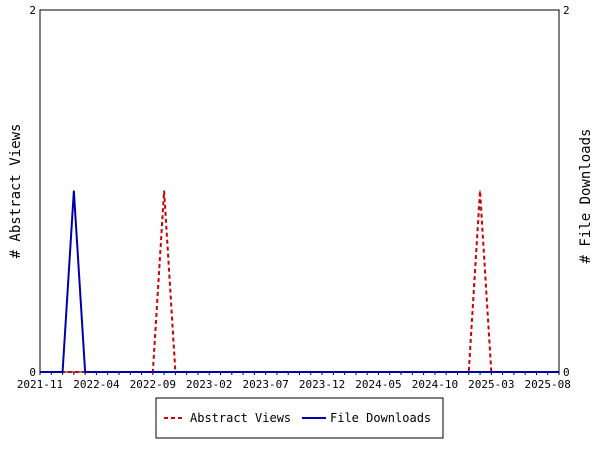 This screenshot has width=600, height=450. What do you see at coordinates (322, 384) in the screenshot?
I see `x-tick-label: 2023-12` at bounding box center [322, 384].